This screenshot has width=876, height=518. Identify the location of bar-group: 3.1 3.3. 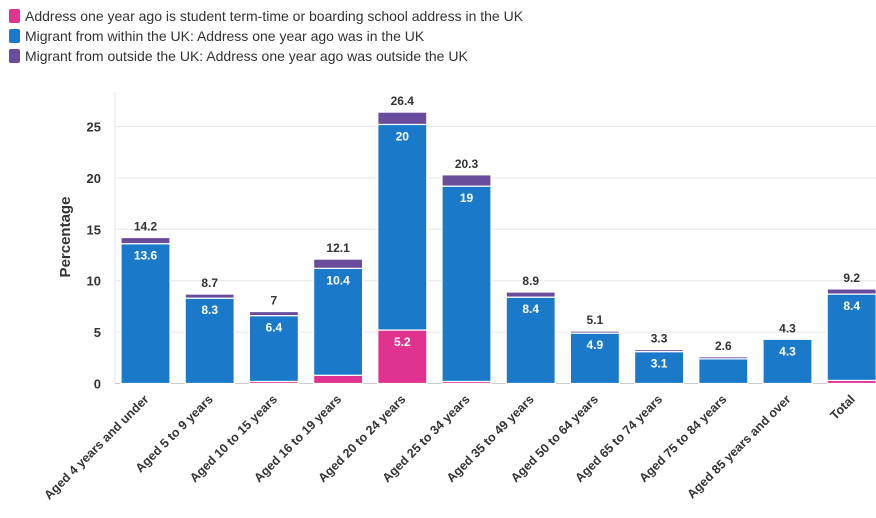
(659, 358).